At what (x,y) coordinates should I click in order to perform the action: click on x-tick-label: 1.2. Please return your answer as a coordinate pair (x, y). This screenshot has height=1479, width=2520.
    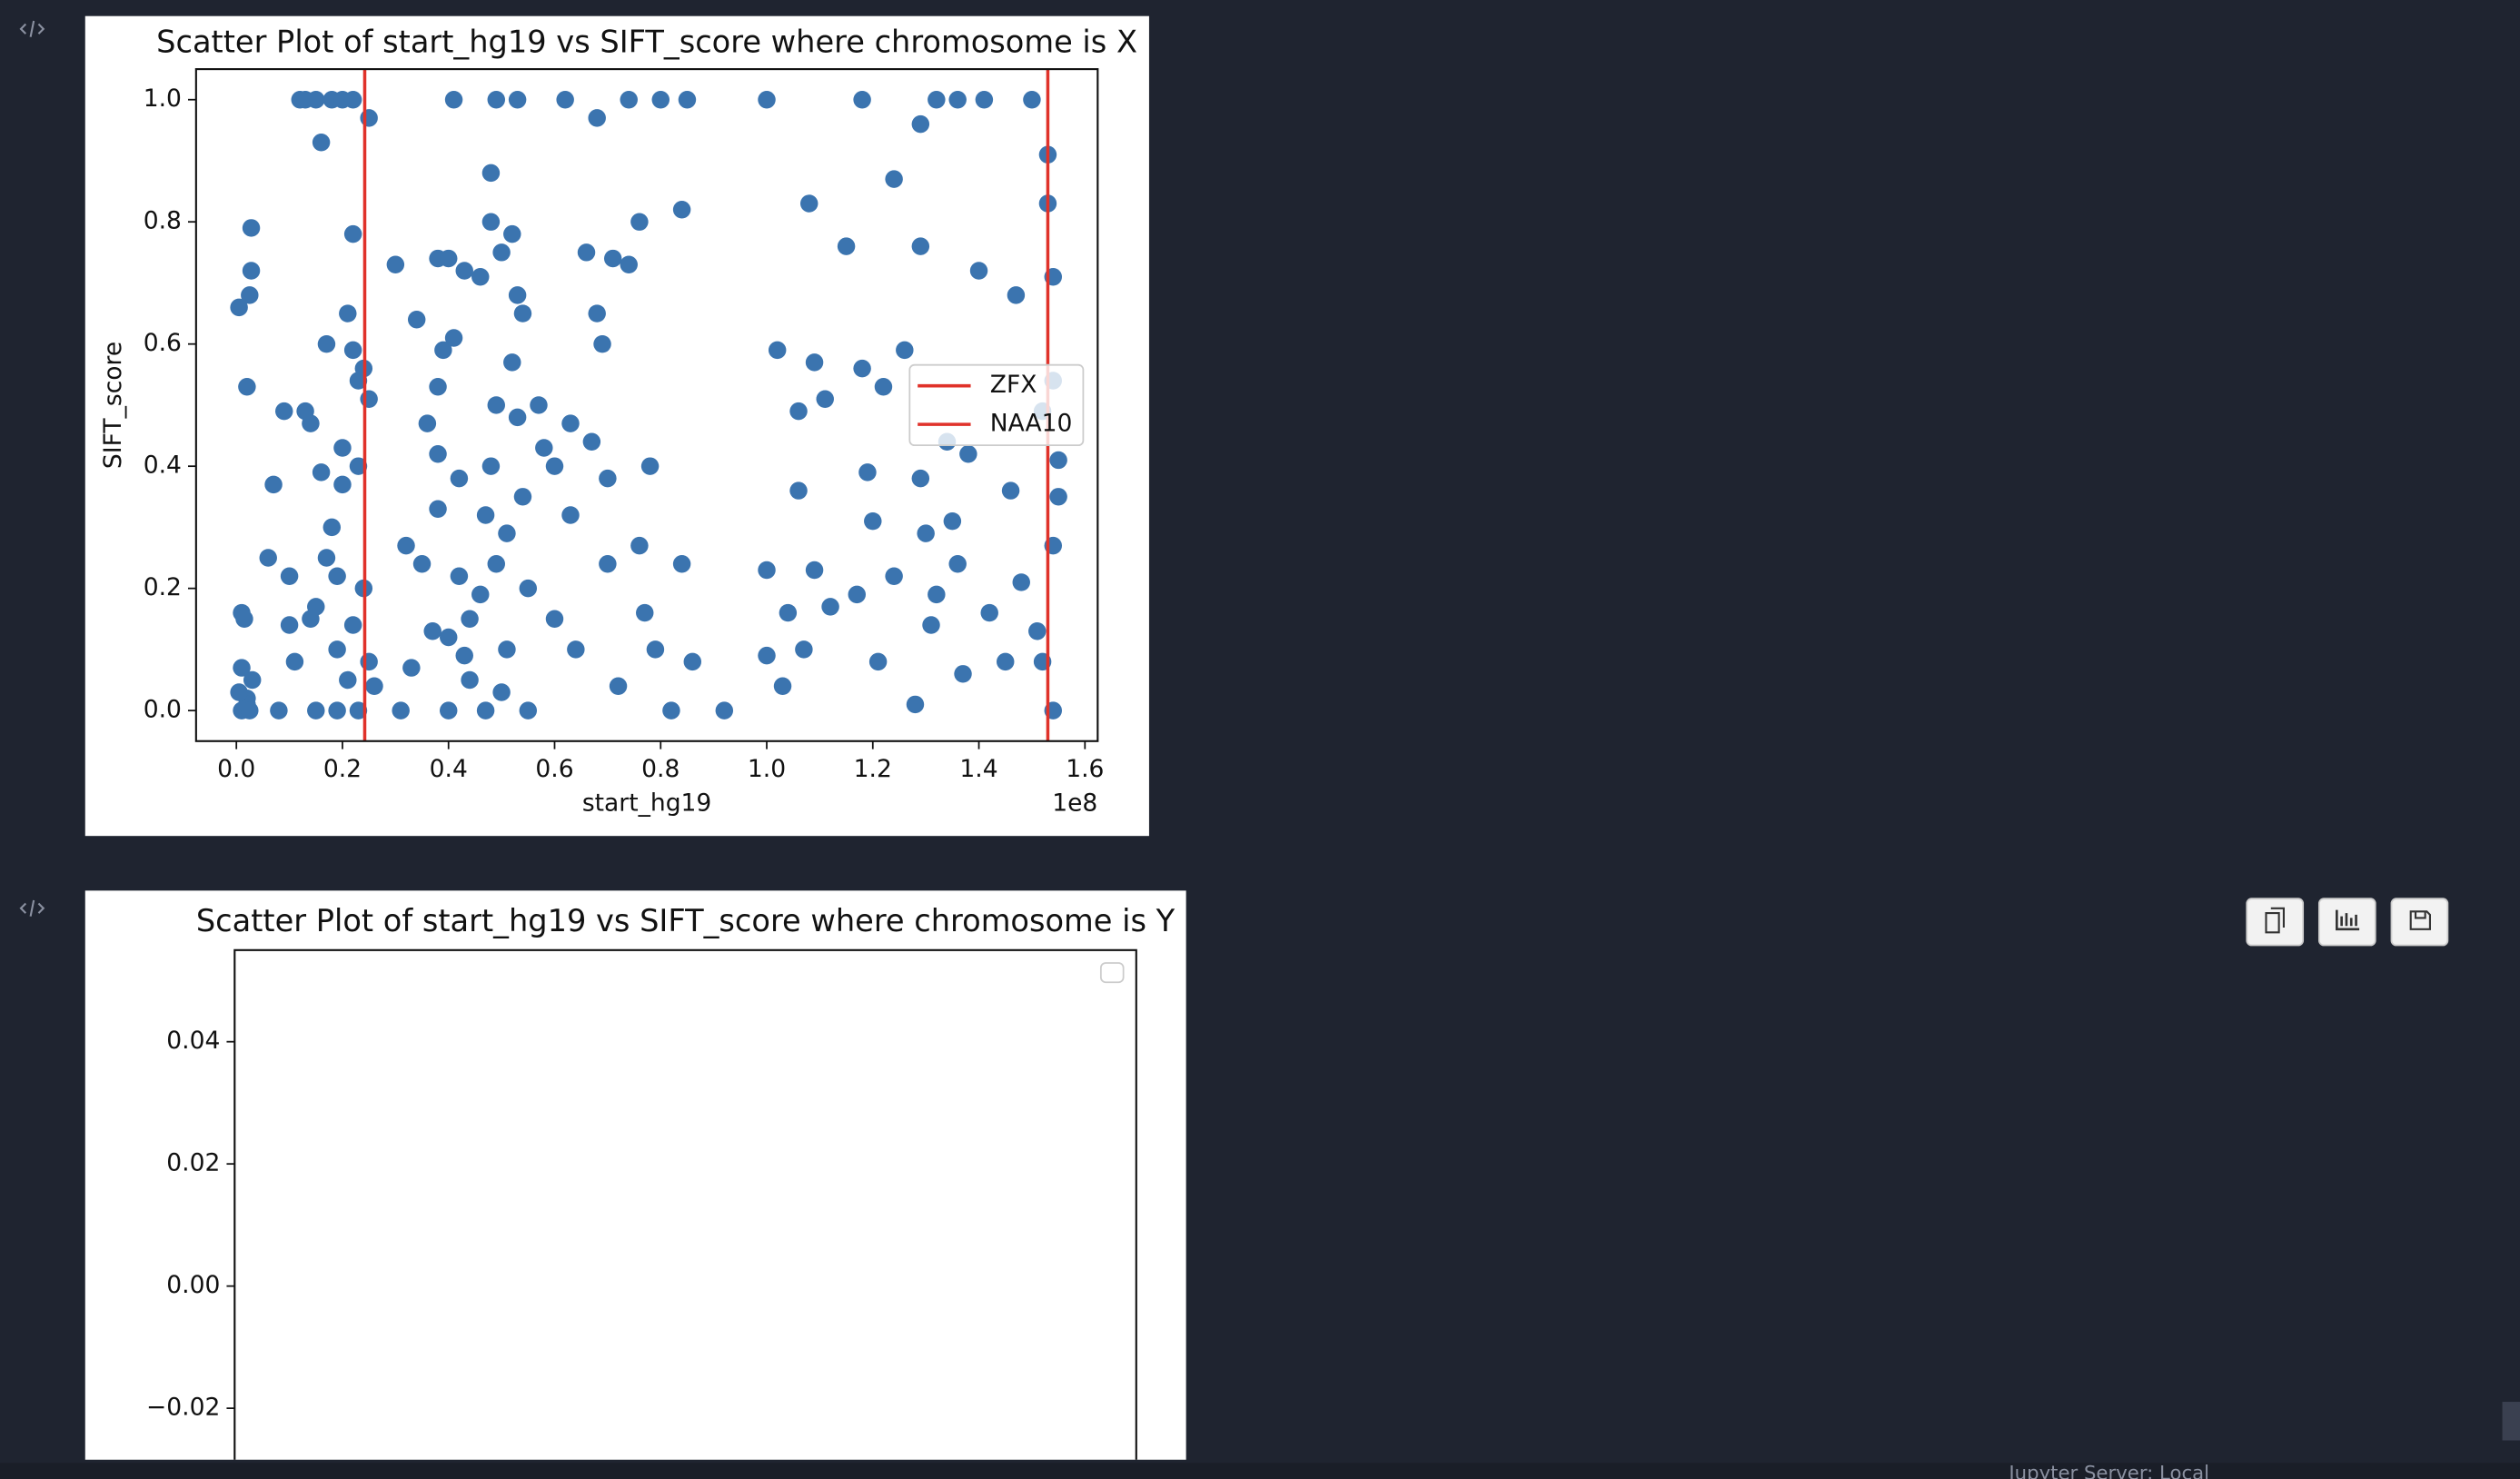
    Looking at the image, I should click on (873, 769).